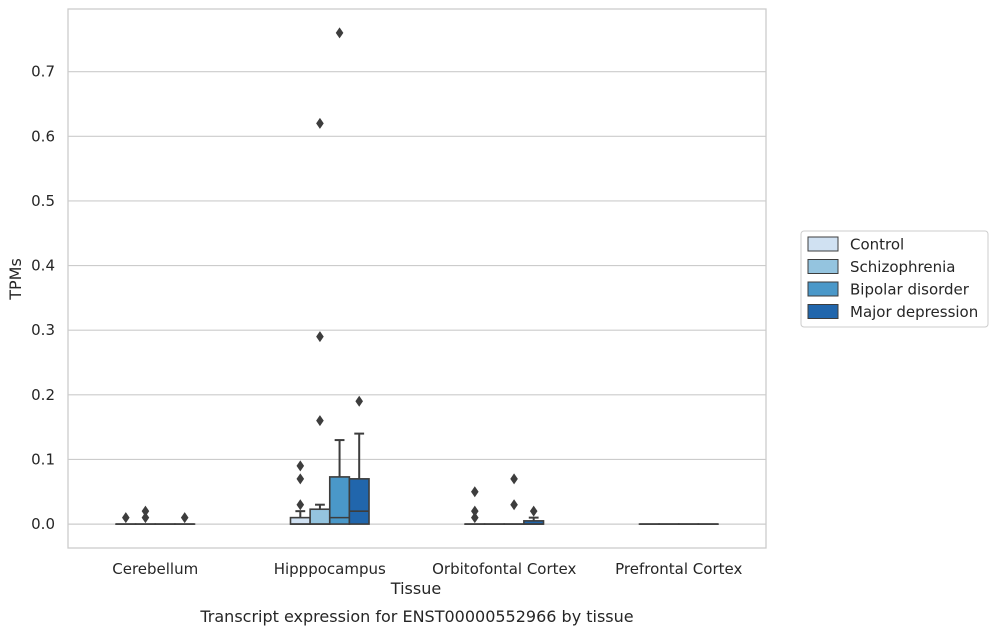 This screenshot has height=634, width=997. Describe the element at coordinates (43, 201) in the screenshot. I see `y-tick-label: 0.5` at that location.